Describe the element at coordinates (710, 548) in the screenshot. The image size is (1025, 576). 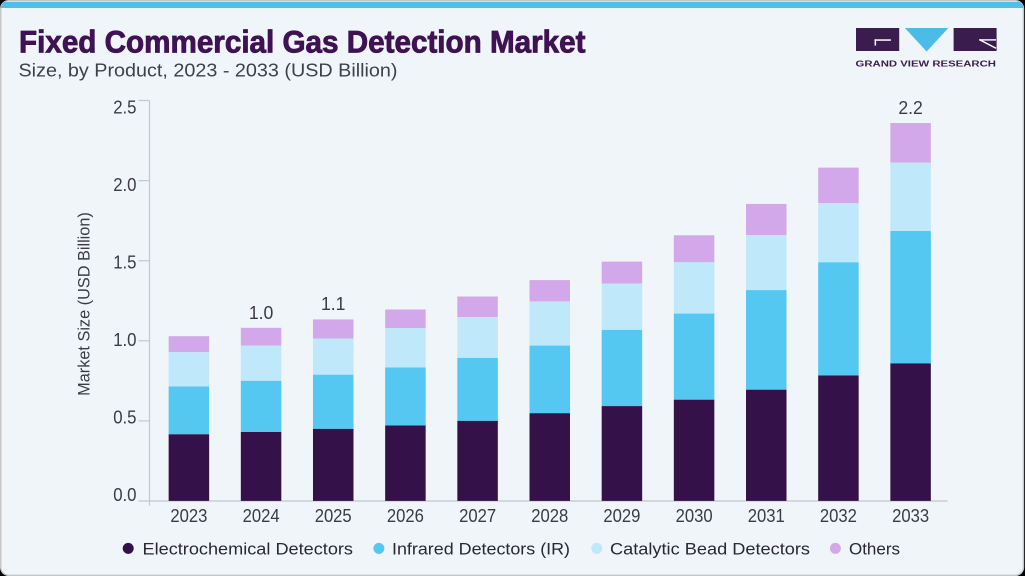
I see `svg-text: Catalytic Bead Detectors` at that location.